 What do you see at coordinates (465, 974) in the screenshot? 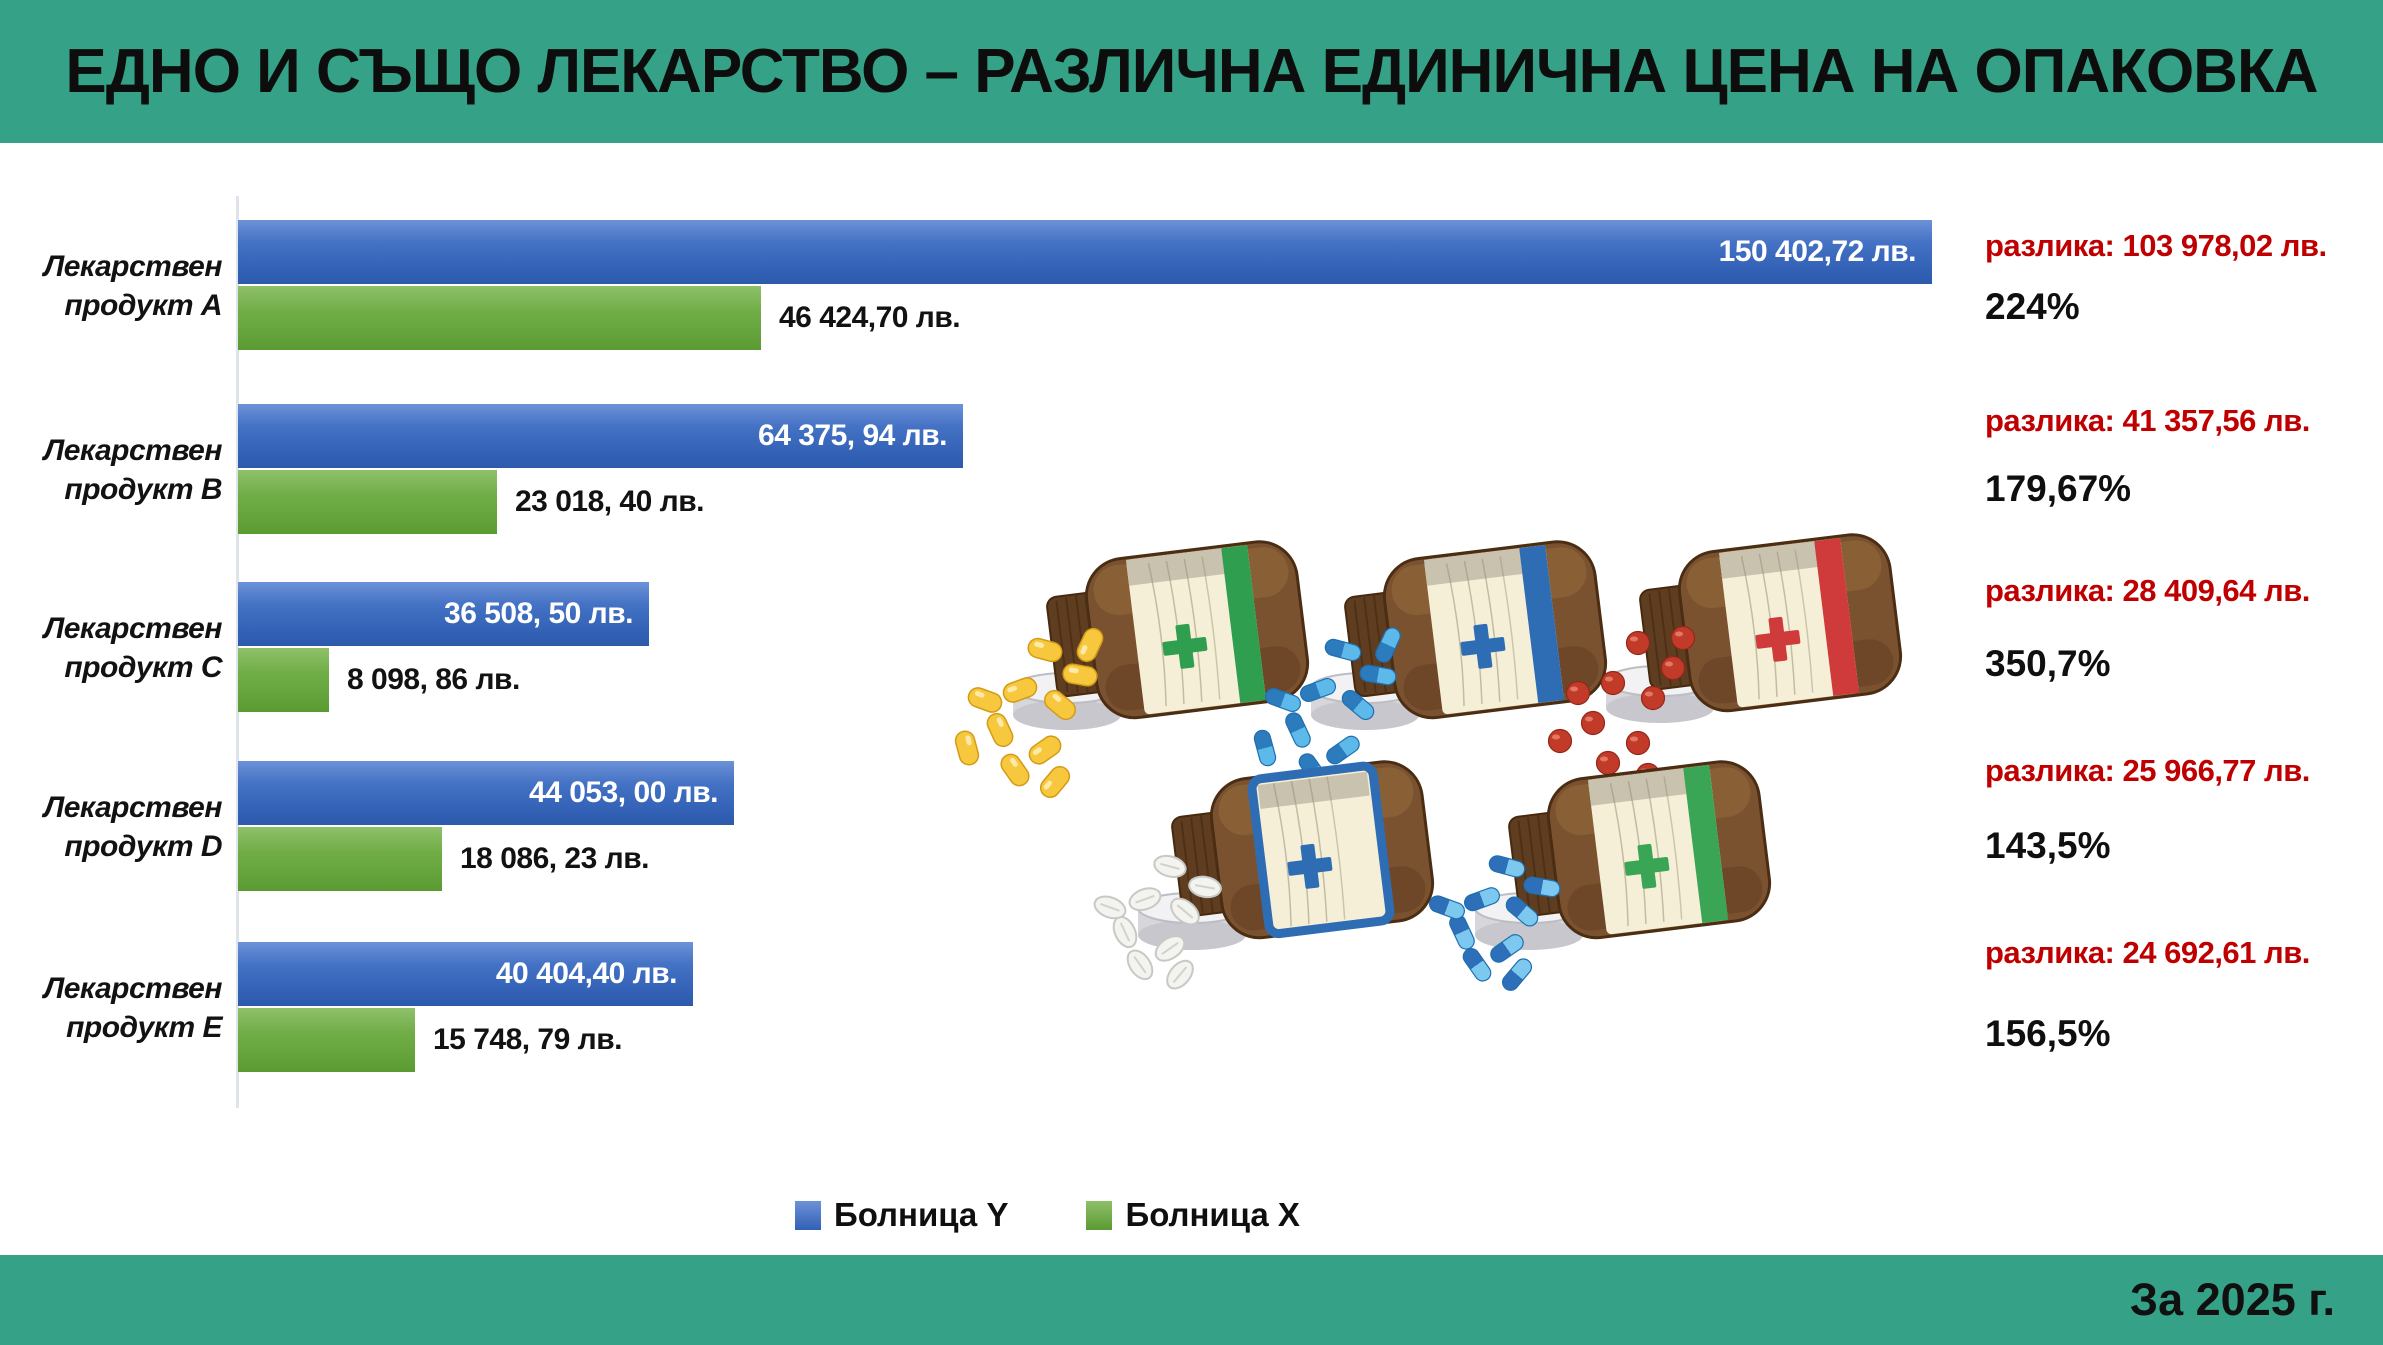
I see `bar-hospital-y: 40 404,40 лв.` at bounding box center [465, 974].